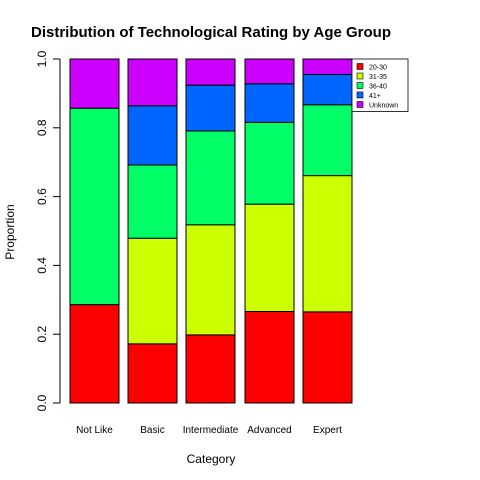  Describe the element at coordinates (211, 459) in the screenshot. I see `x-axis-label: Category` at that location.